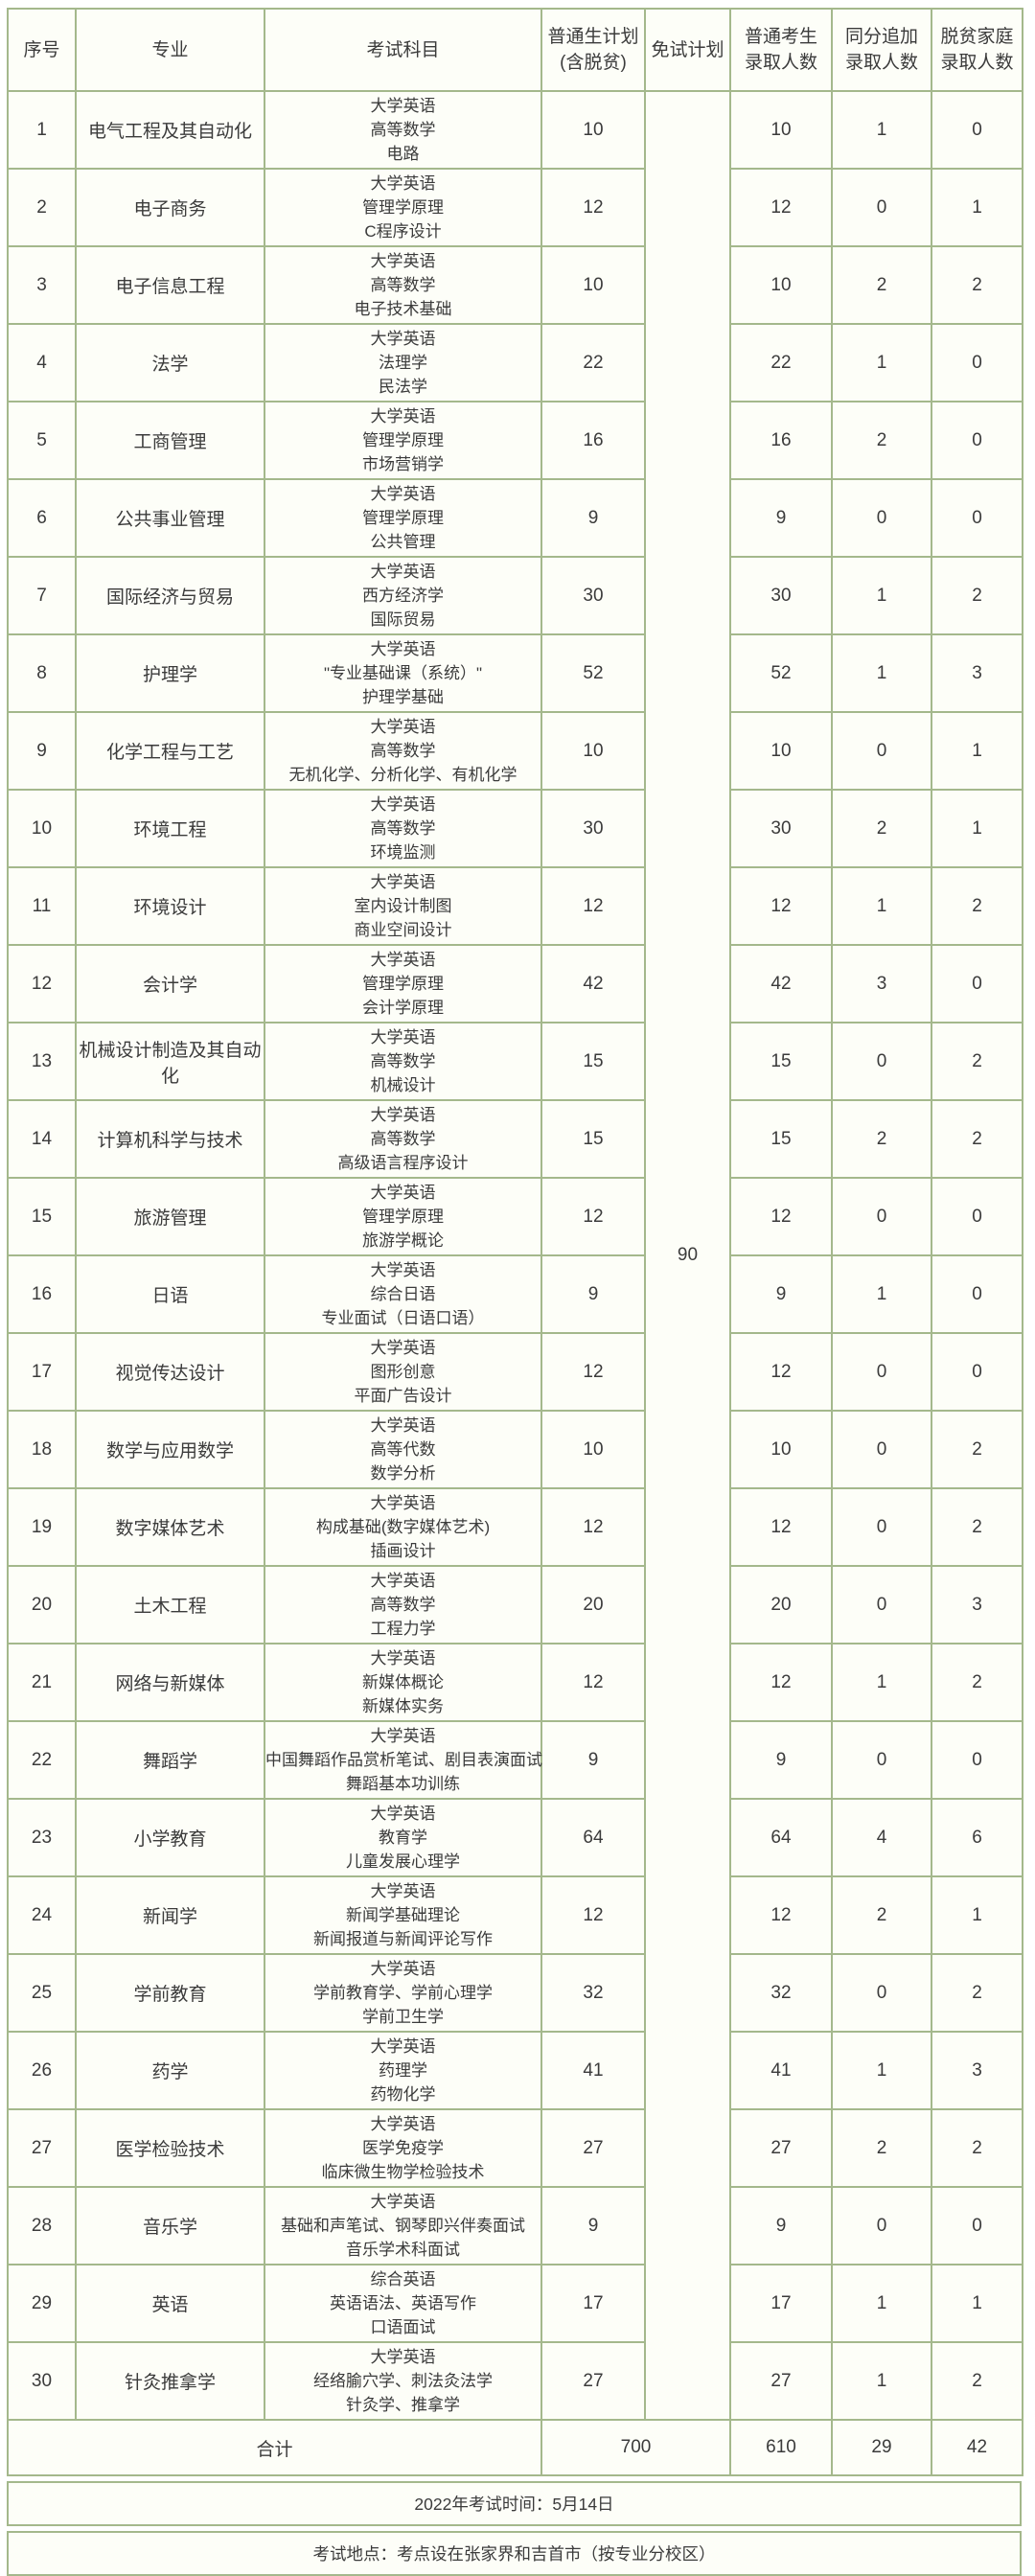  I want to click on cell-no: 13, so click(42, 1061).